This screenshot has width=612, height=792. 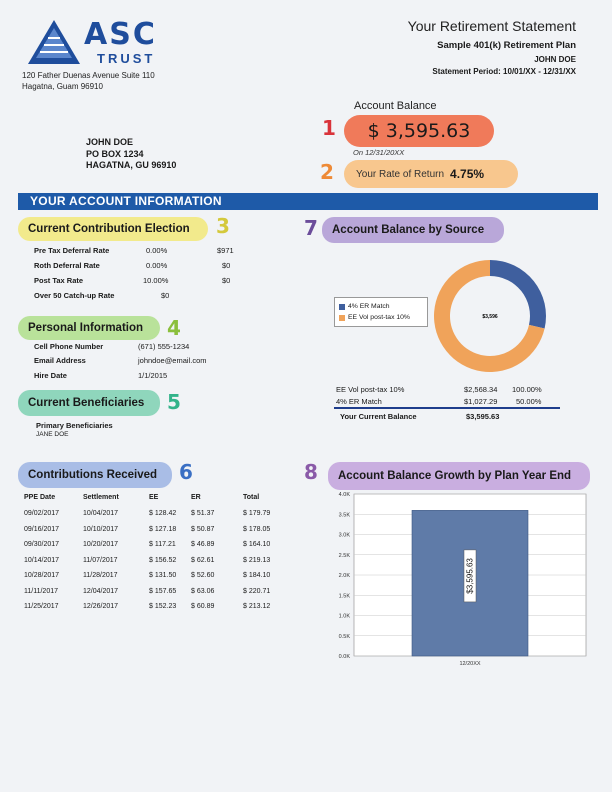 What do you see at coordinates (42, 560) in the screenshot?
I see `contributions-cell: 10/14/2017` at bounding box center [42, 560].